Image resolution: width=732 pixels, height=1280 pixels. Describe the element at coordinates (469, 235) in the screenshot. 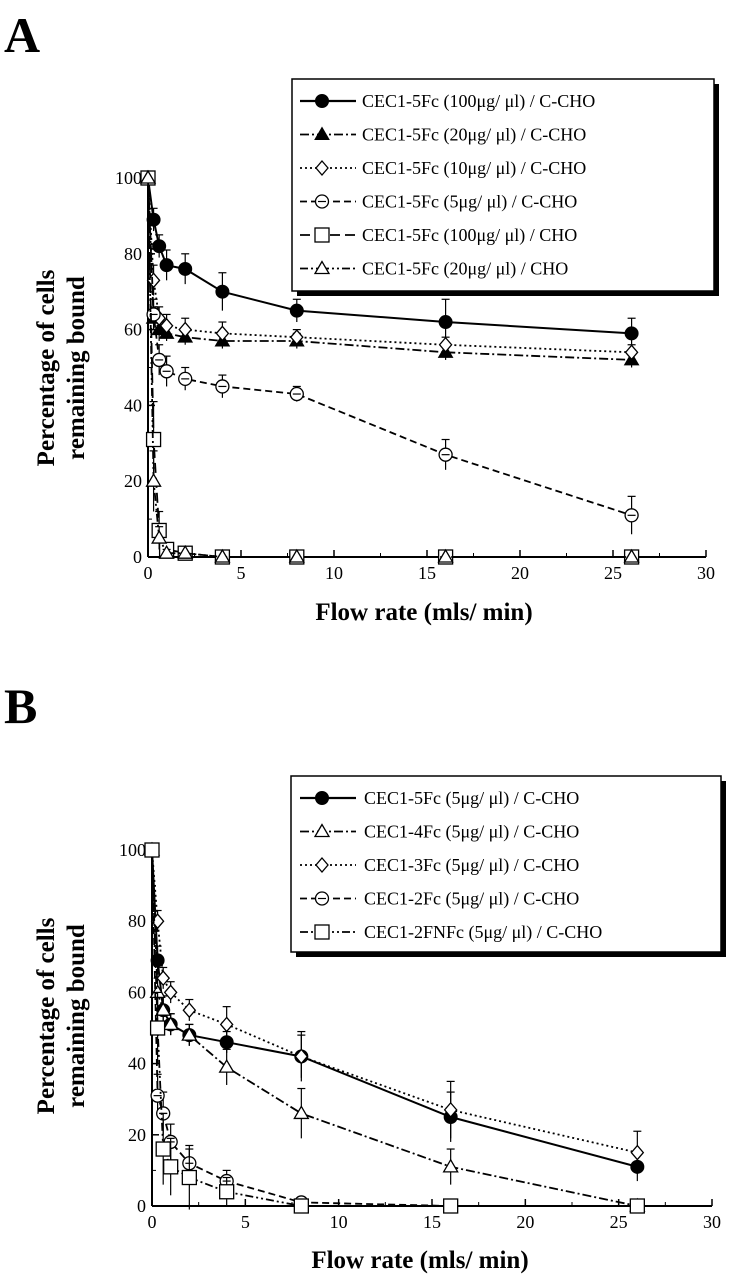

I see `legend-label: CEC1-5Fc (100μg/ μl) / CHO` at that location.